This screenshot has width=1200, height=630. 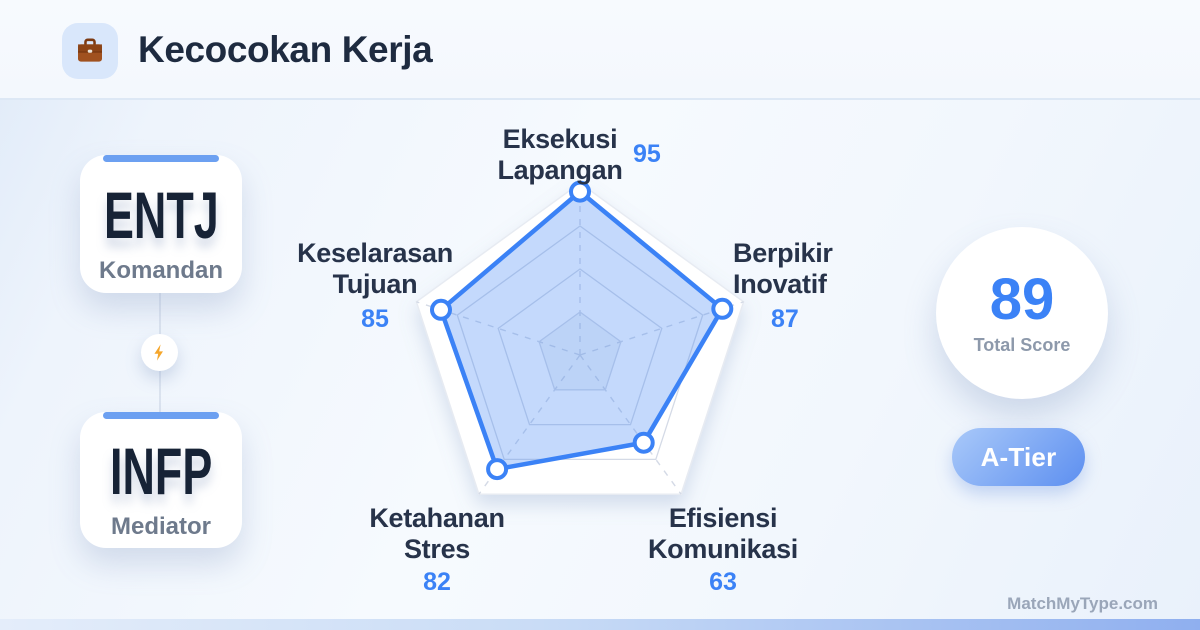 I want to click on page-title: Kecocokan Kerja, so click(x=285, y=49).